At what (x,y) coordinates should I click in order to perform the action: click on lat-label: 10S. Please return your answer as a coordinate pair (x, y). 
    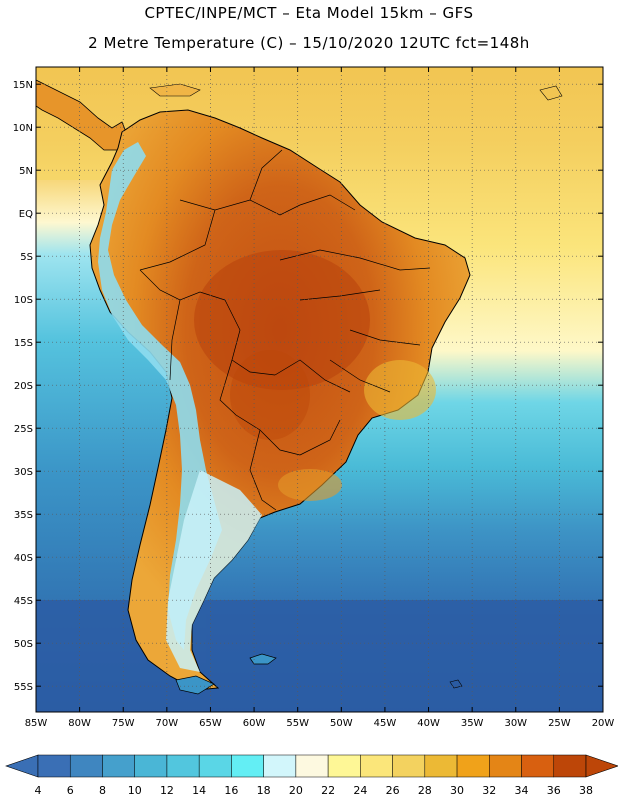
    Looking at the image, I should click on (23, 300).